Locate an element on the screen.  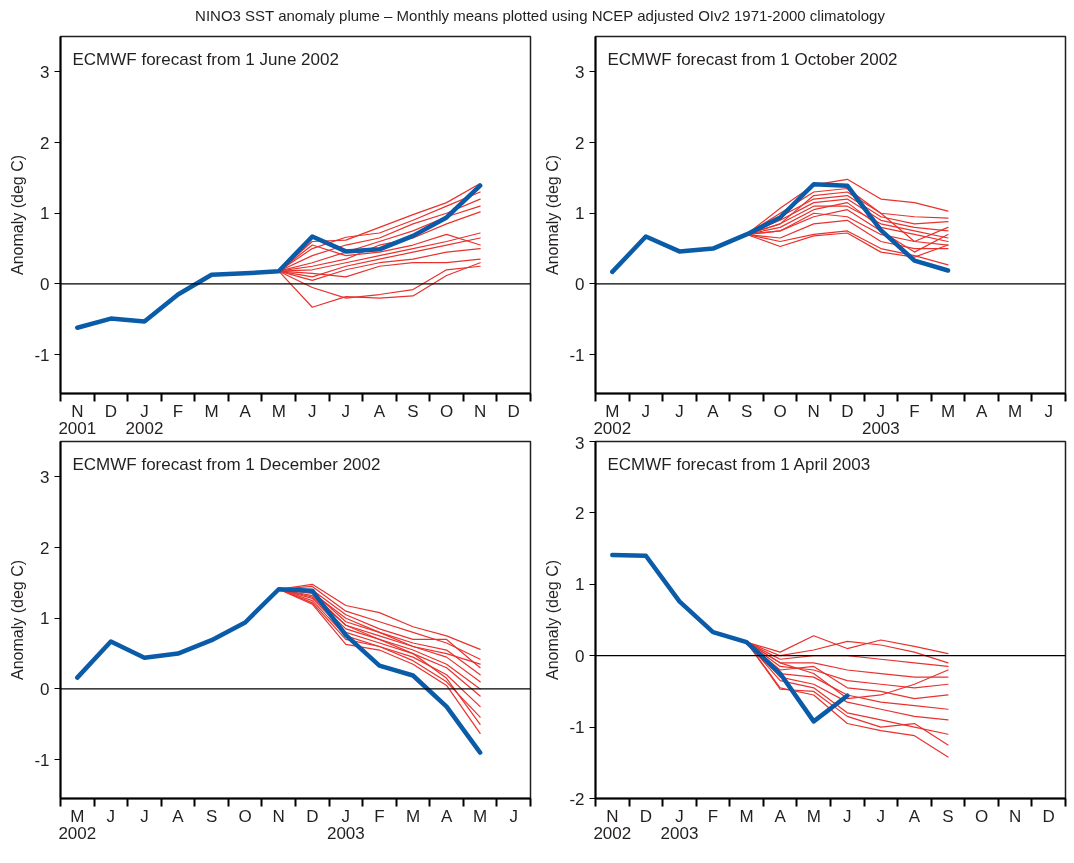
text: ECMWF forecast from 1 April 2003 is located at coordinates (739, 464).